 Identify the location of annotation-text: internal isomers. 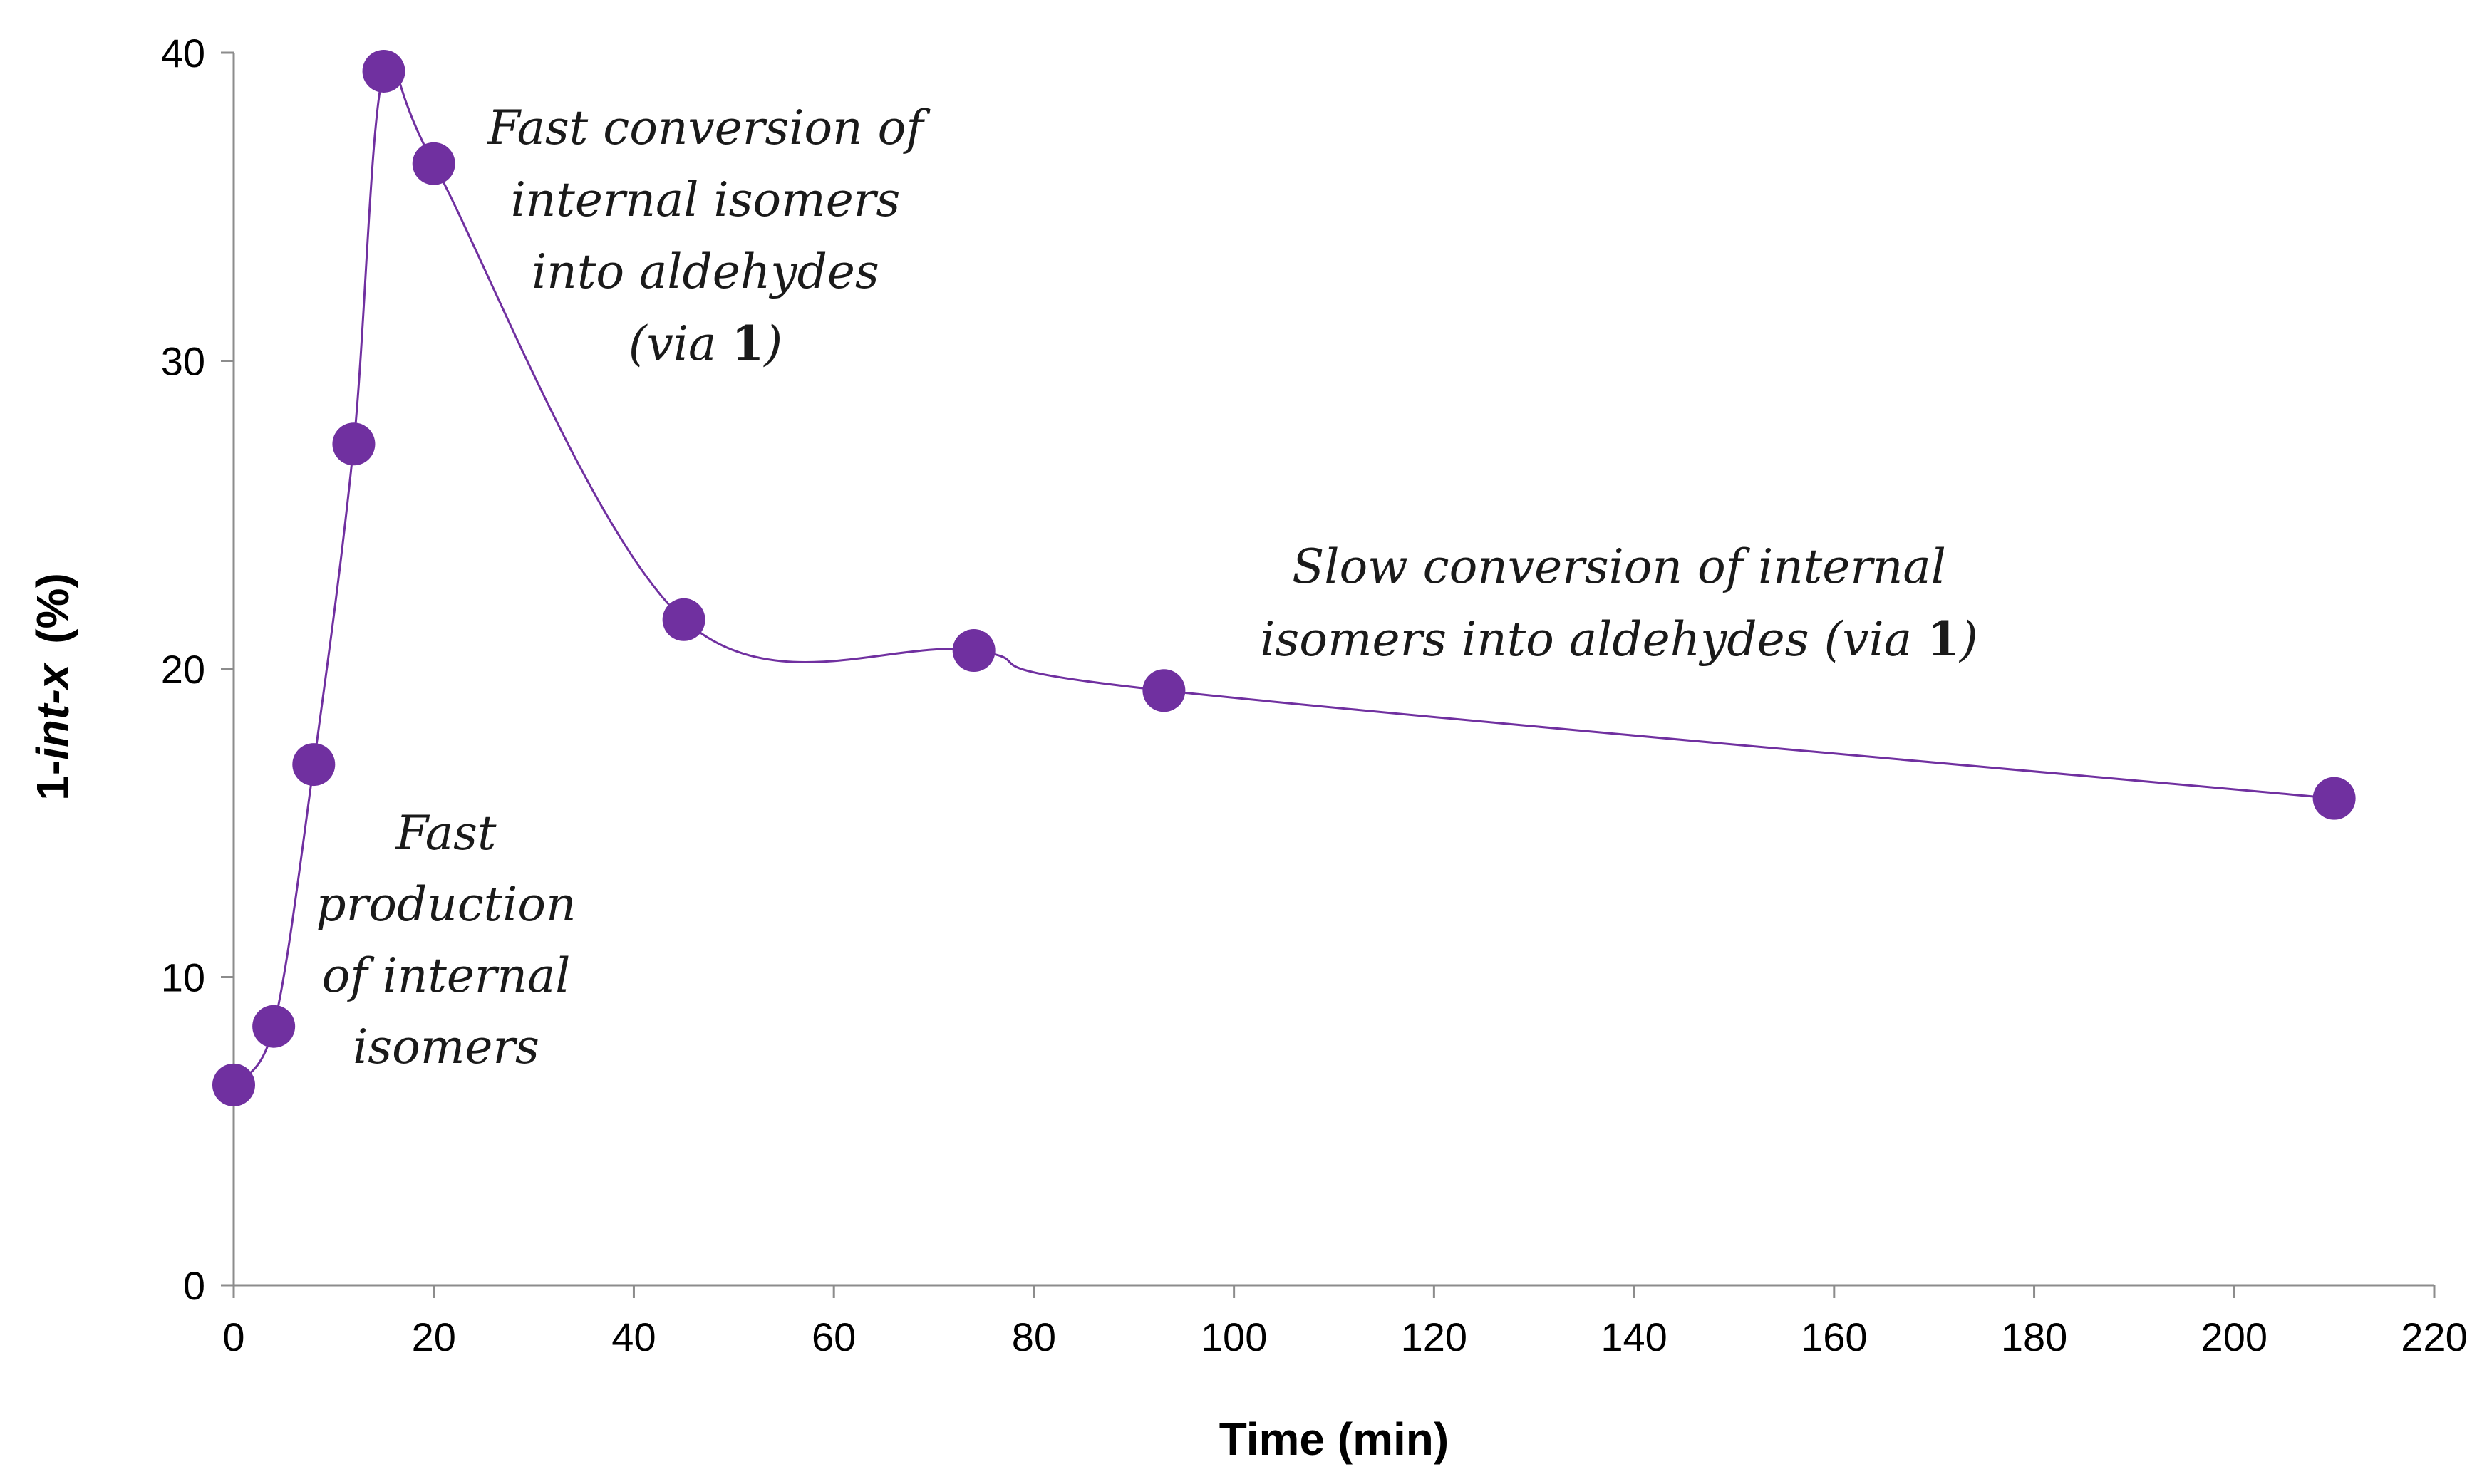
(705, 199).